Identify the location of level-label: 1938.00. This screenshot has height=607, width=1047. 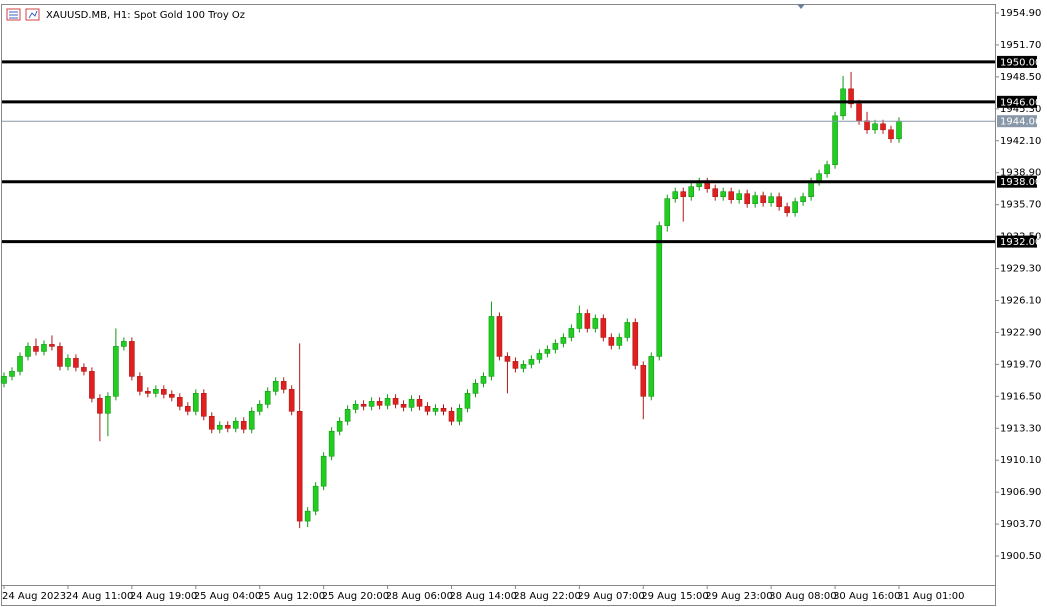
(1020, 182).